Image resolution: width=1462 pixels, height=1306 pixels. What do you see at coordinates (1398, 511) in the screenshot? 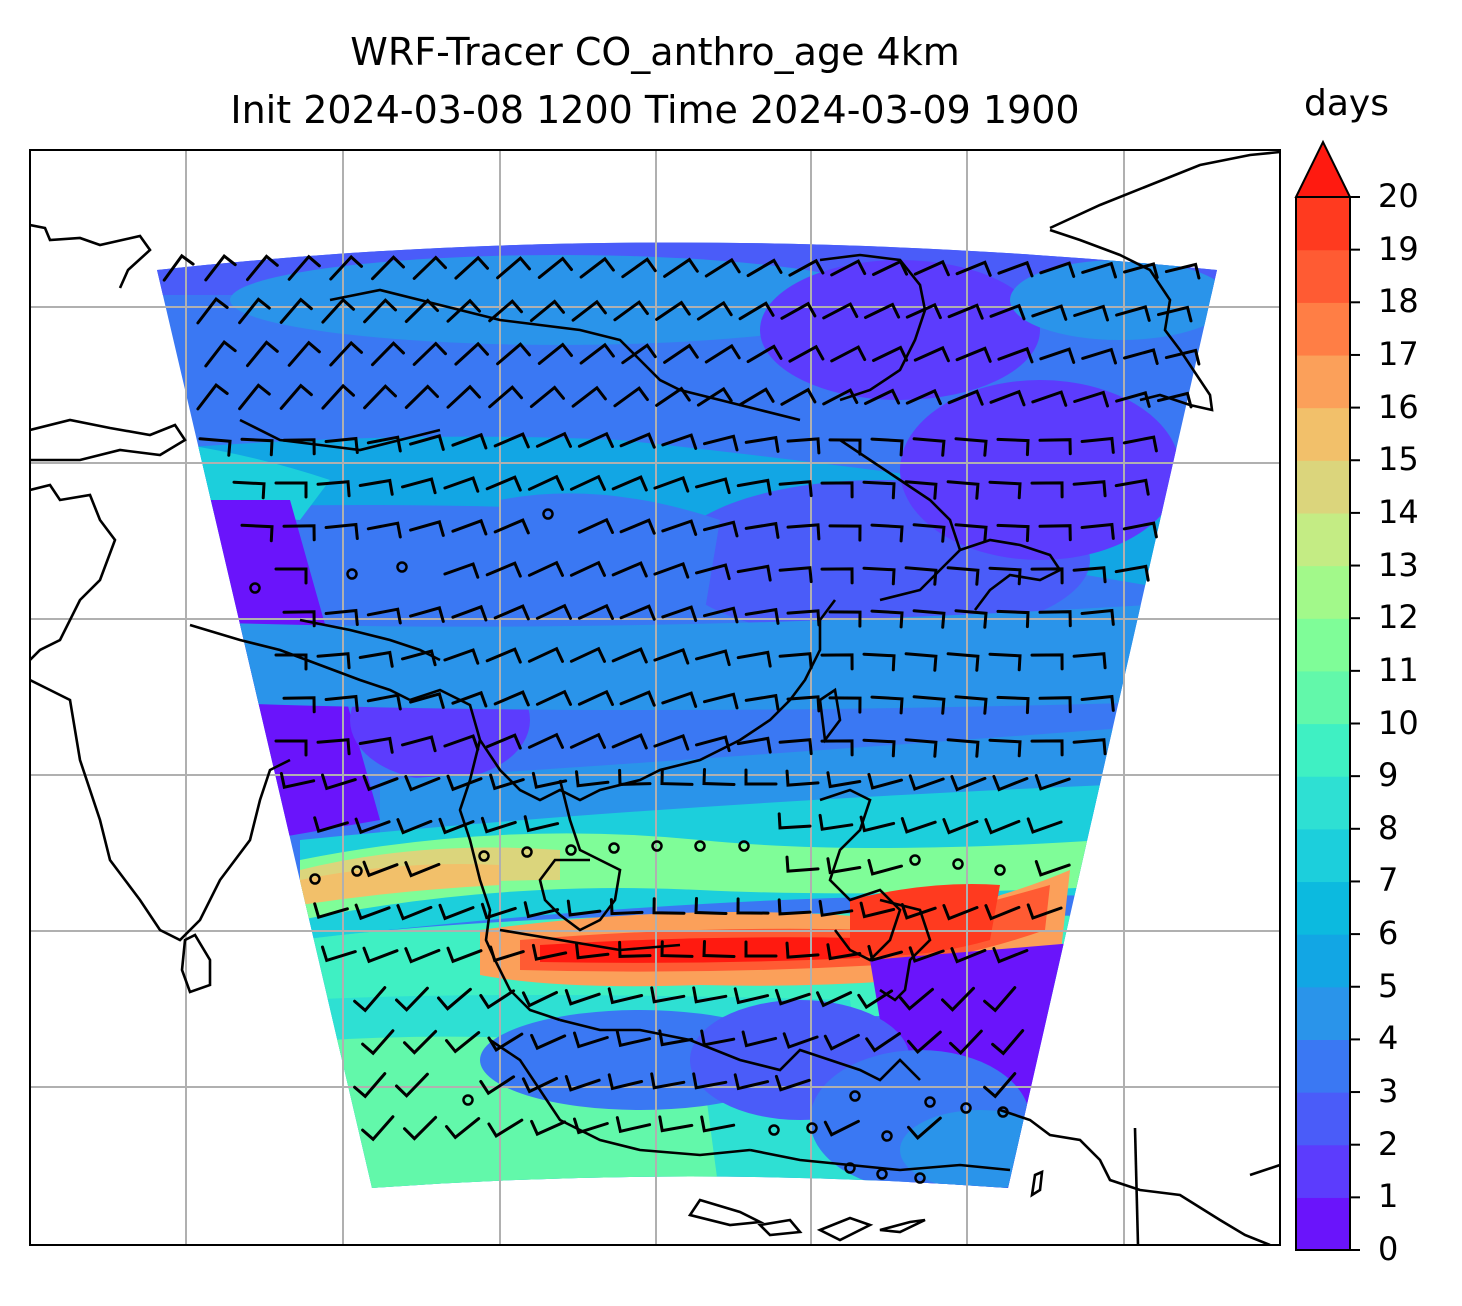
I see `colorbar-tick-label: 14` at bounding box center [1398, 511].